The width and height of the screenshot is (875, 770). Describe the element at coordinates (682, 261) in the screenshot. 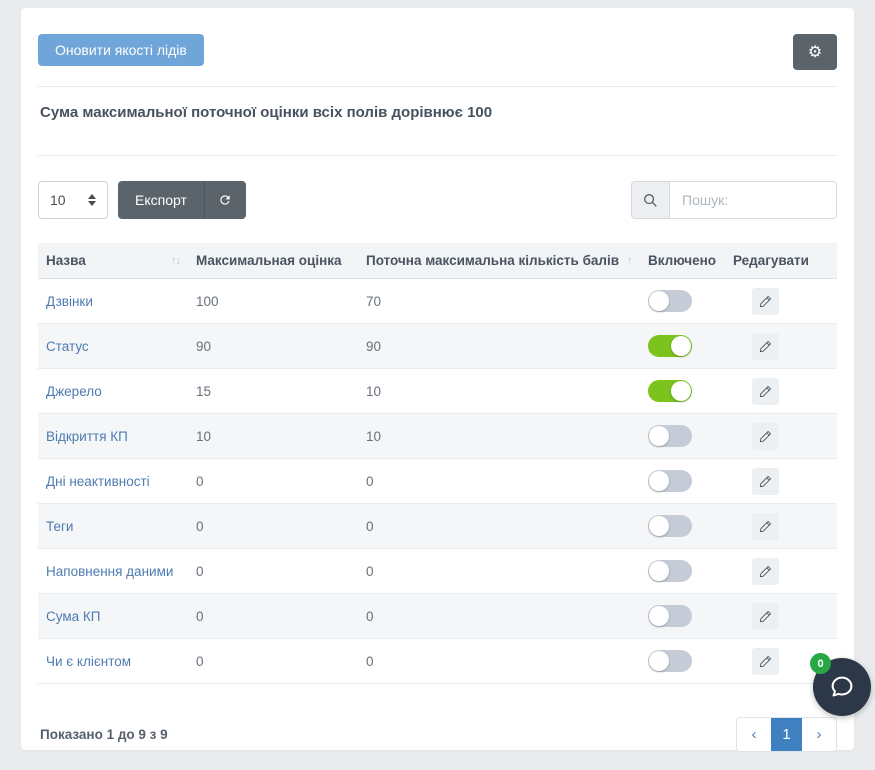

I see `column-header-enabled: Включено ↑↓` at that location.